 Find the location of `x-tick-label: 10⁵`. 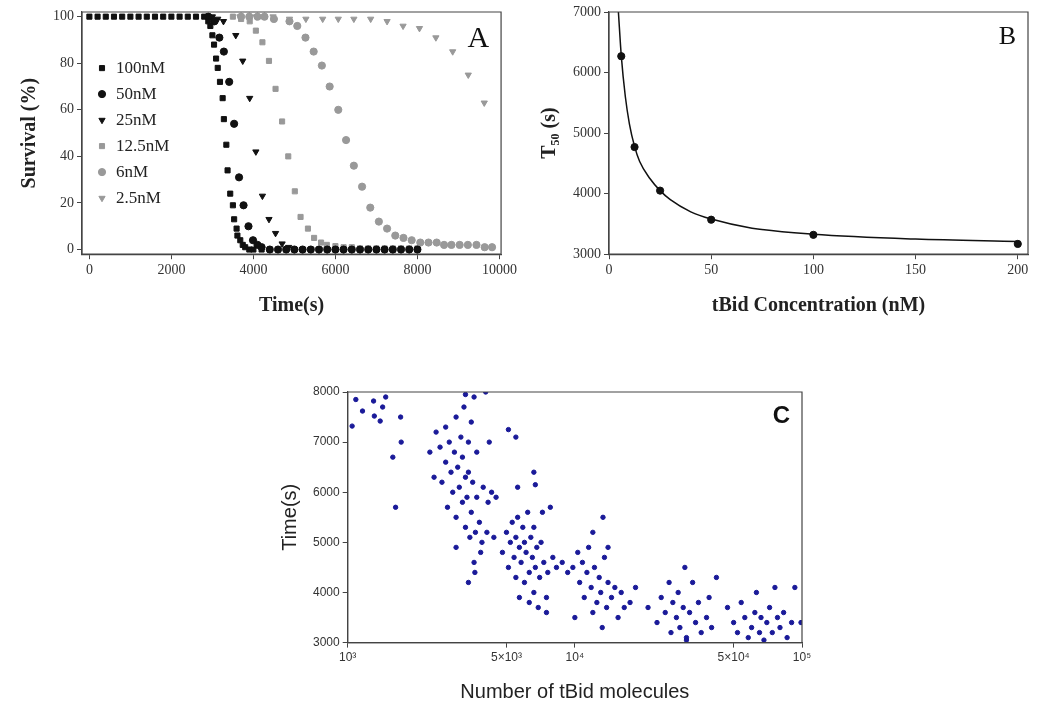

x-tick-label: 10⁵ is located at coordinates (802, 657).